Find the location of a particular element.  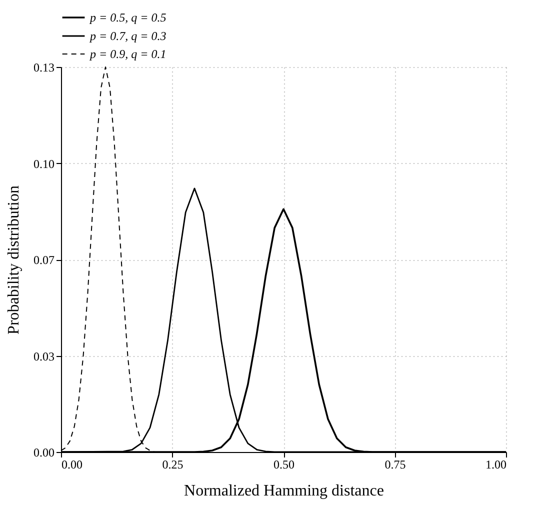

legend-label: p = 0.5, q = 0.5 is located at coordinates (127, 17).